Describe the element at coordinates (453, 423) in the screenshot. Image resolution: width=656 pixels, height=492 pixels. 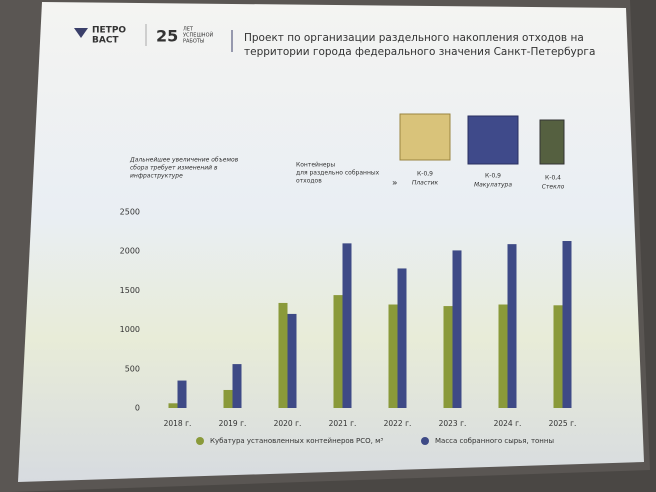
I see `x-tick-label: 2023 г.` at that location.